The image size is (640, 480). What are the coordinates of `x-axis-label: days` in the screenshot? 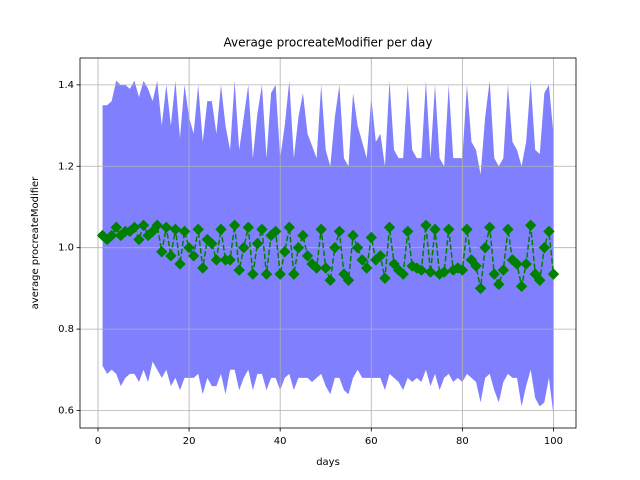 It's located at (328, 462).